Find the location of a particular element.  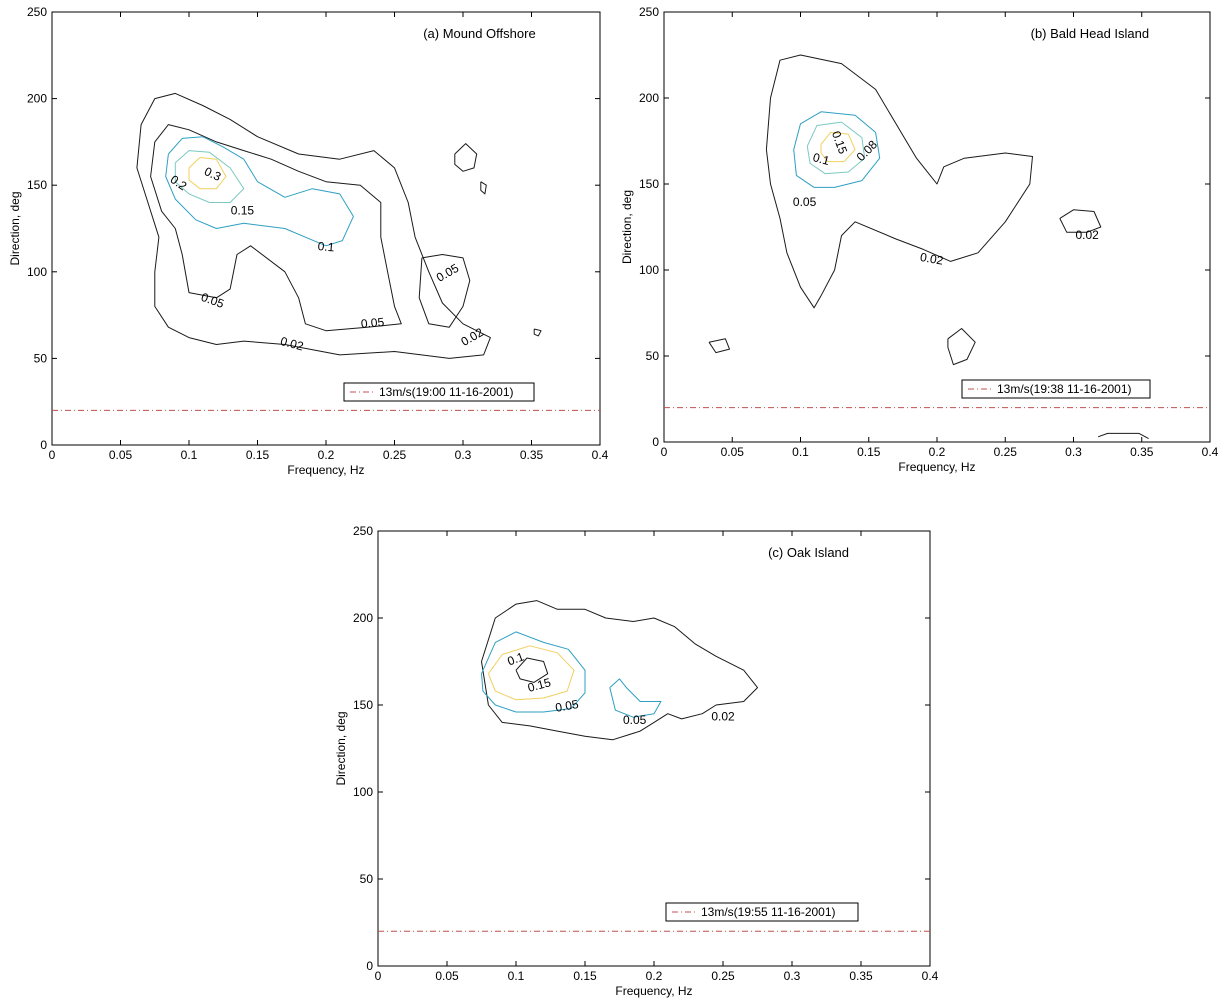

panel-label: (b) Bald Head Island is located at coordinates (1090, 33).